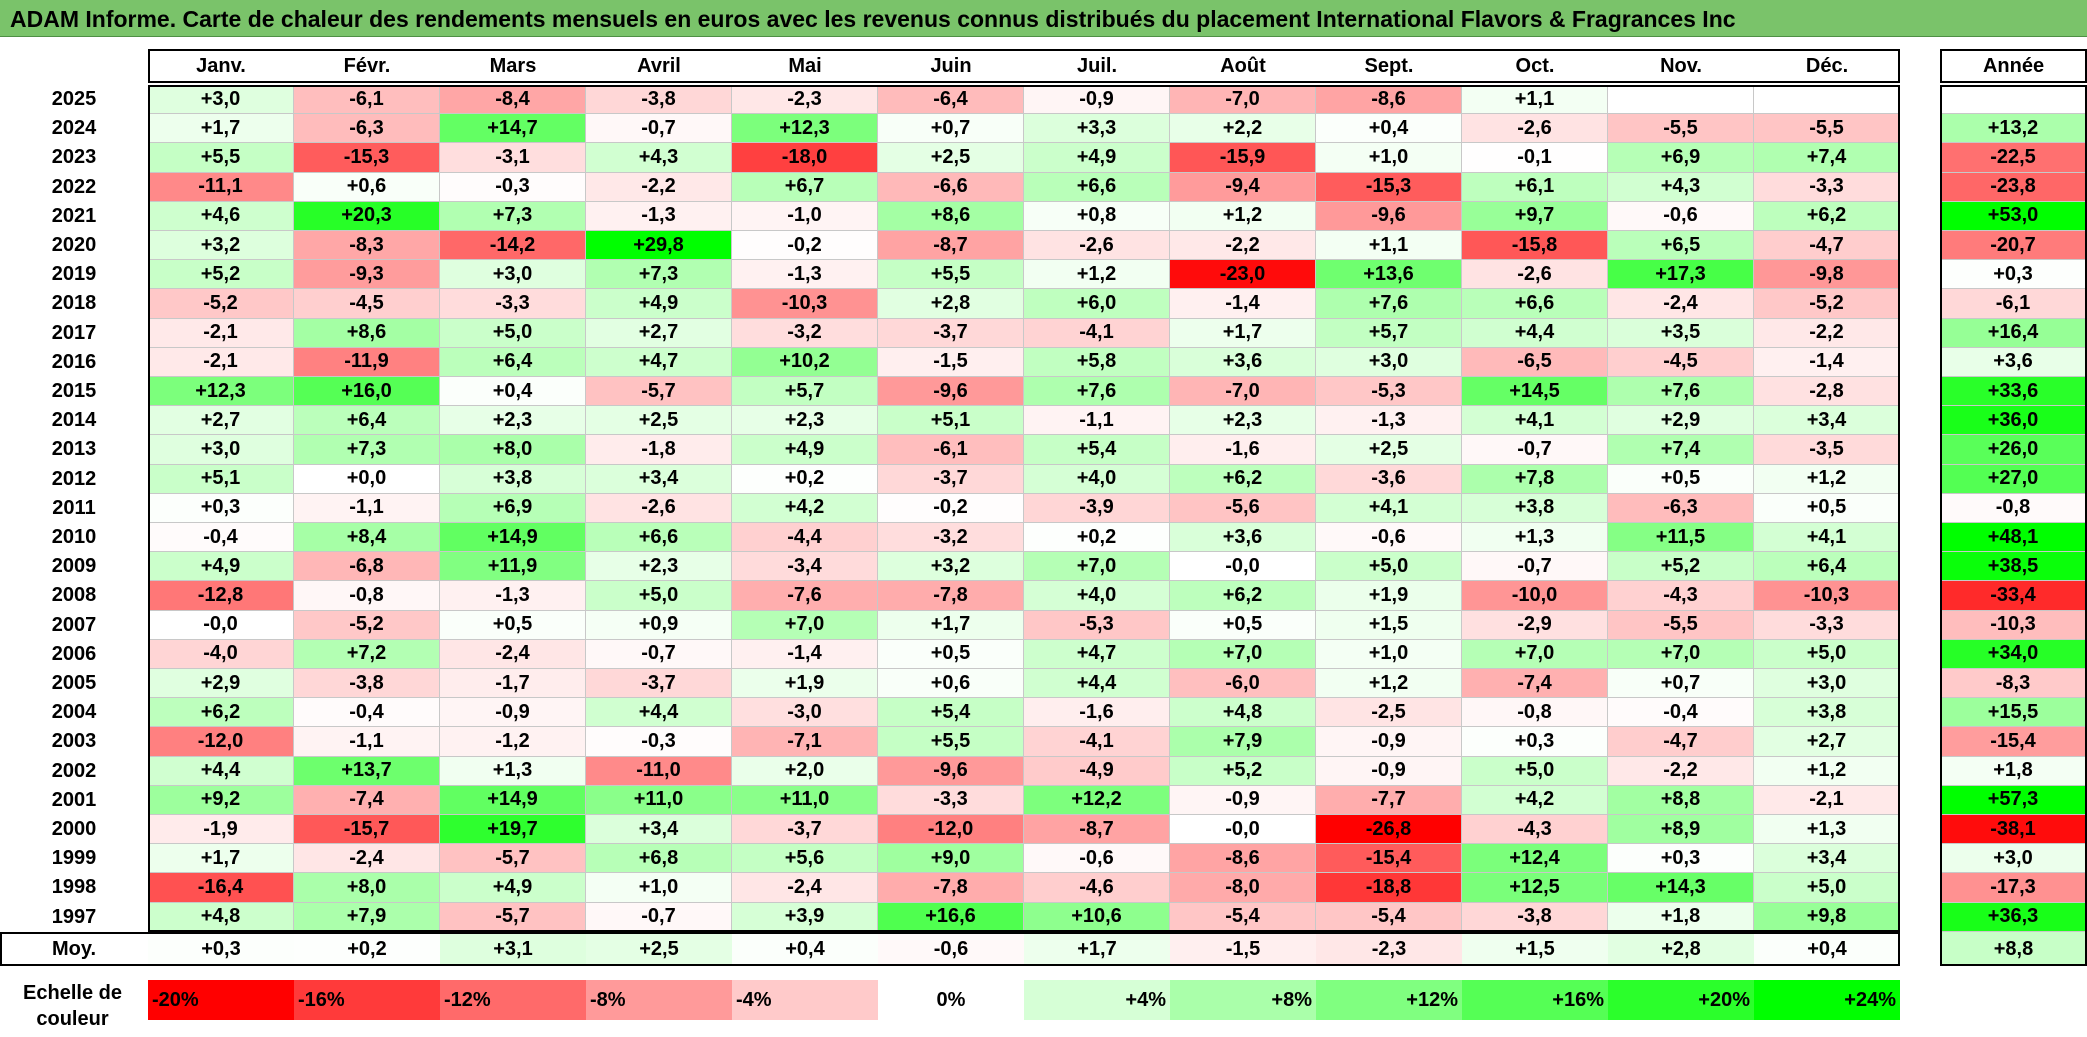 The image size is (2087, 1037). Describe the element at coordinates (1535, 949) in the screenshot. I see `average-cell: +1,5` at that location.